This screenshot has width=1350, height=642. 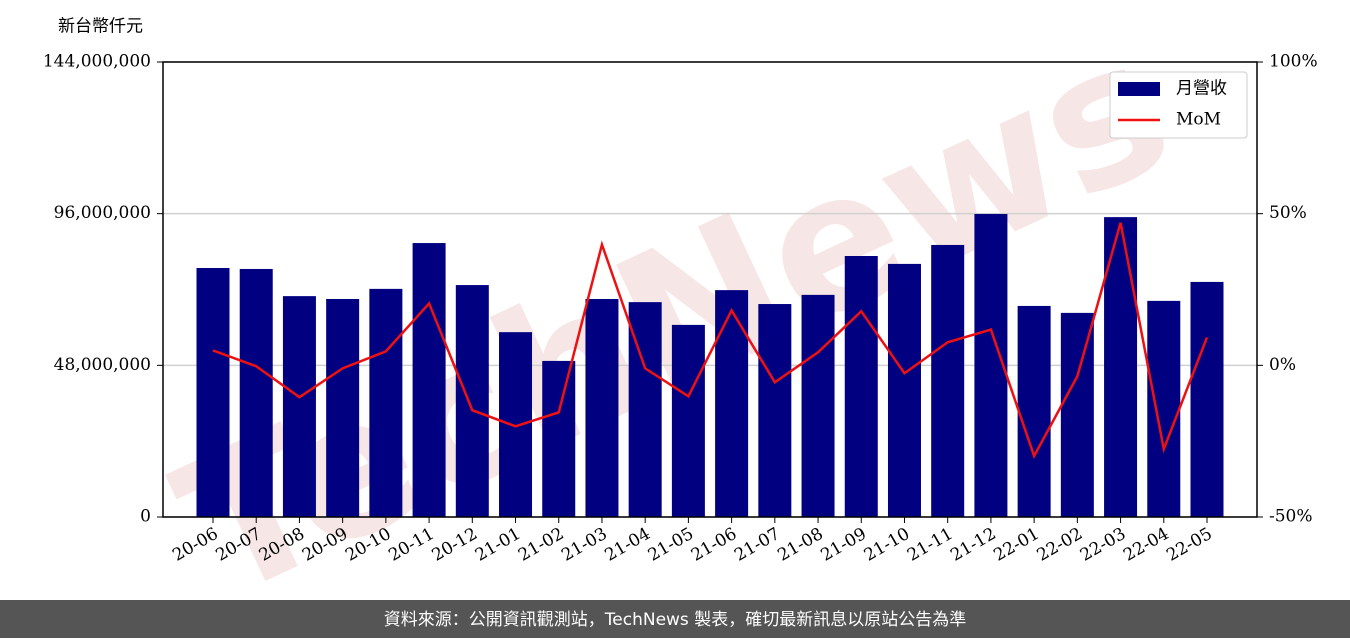 I want to click on x-tick-label: 22-01, so click(x=1016, y=545).